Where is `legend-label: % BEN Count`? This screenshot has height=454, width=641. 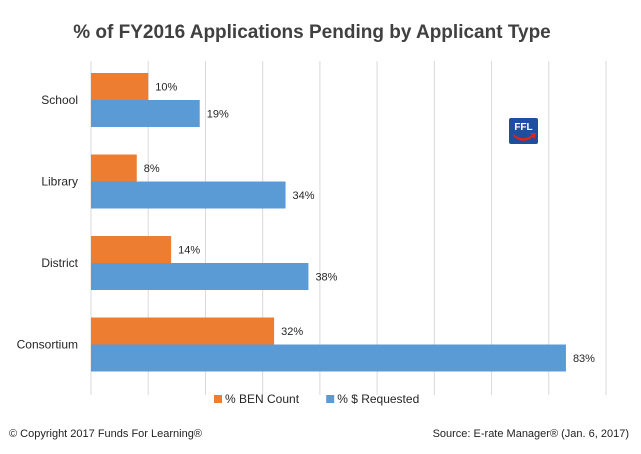 legend-label: % BEN Count is located at coordinates (262, 399).